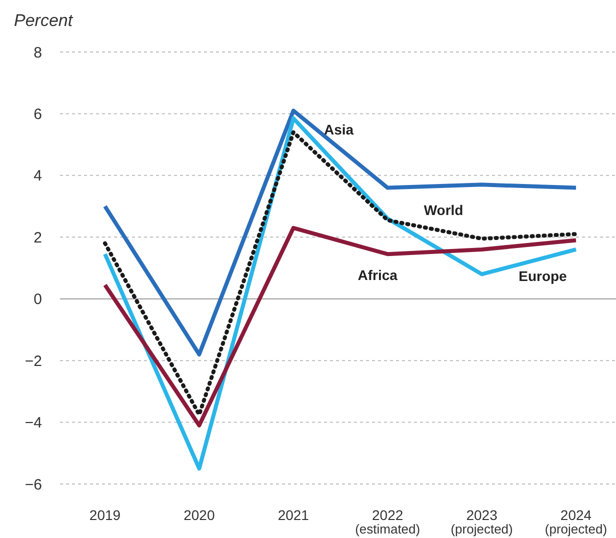 The image size is (616, 538). Describe the element at coordinates (294, 515) in the screenshot. I see `x-tick-label: 2021` at that location.